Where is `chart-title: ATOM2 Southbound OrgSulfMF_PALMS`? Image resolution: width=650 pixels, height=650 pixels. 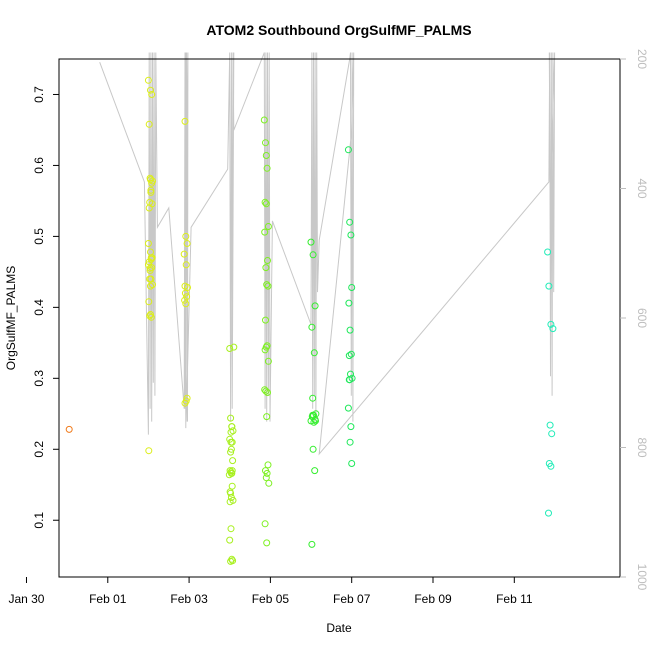
chart-title: ATOM2 Southbound OrgSulfMF_PALMS is located at coordinates (338, 30).